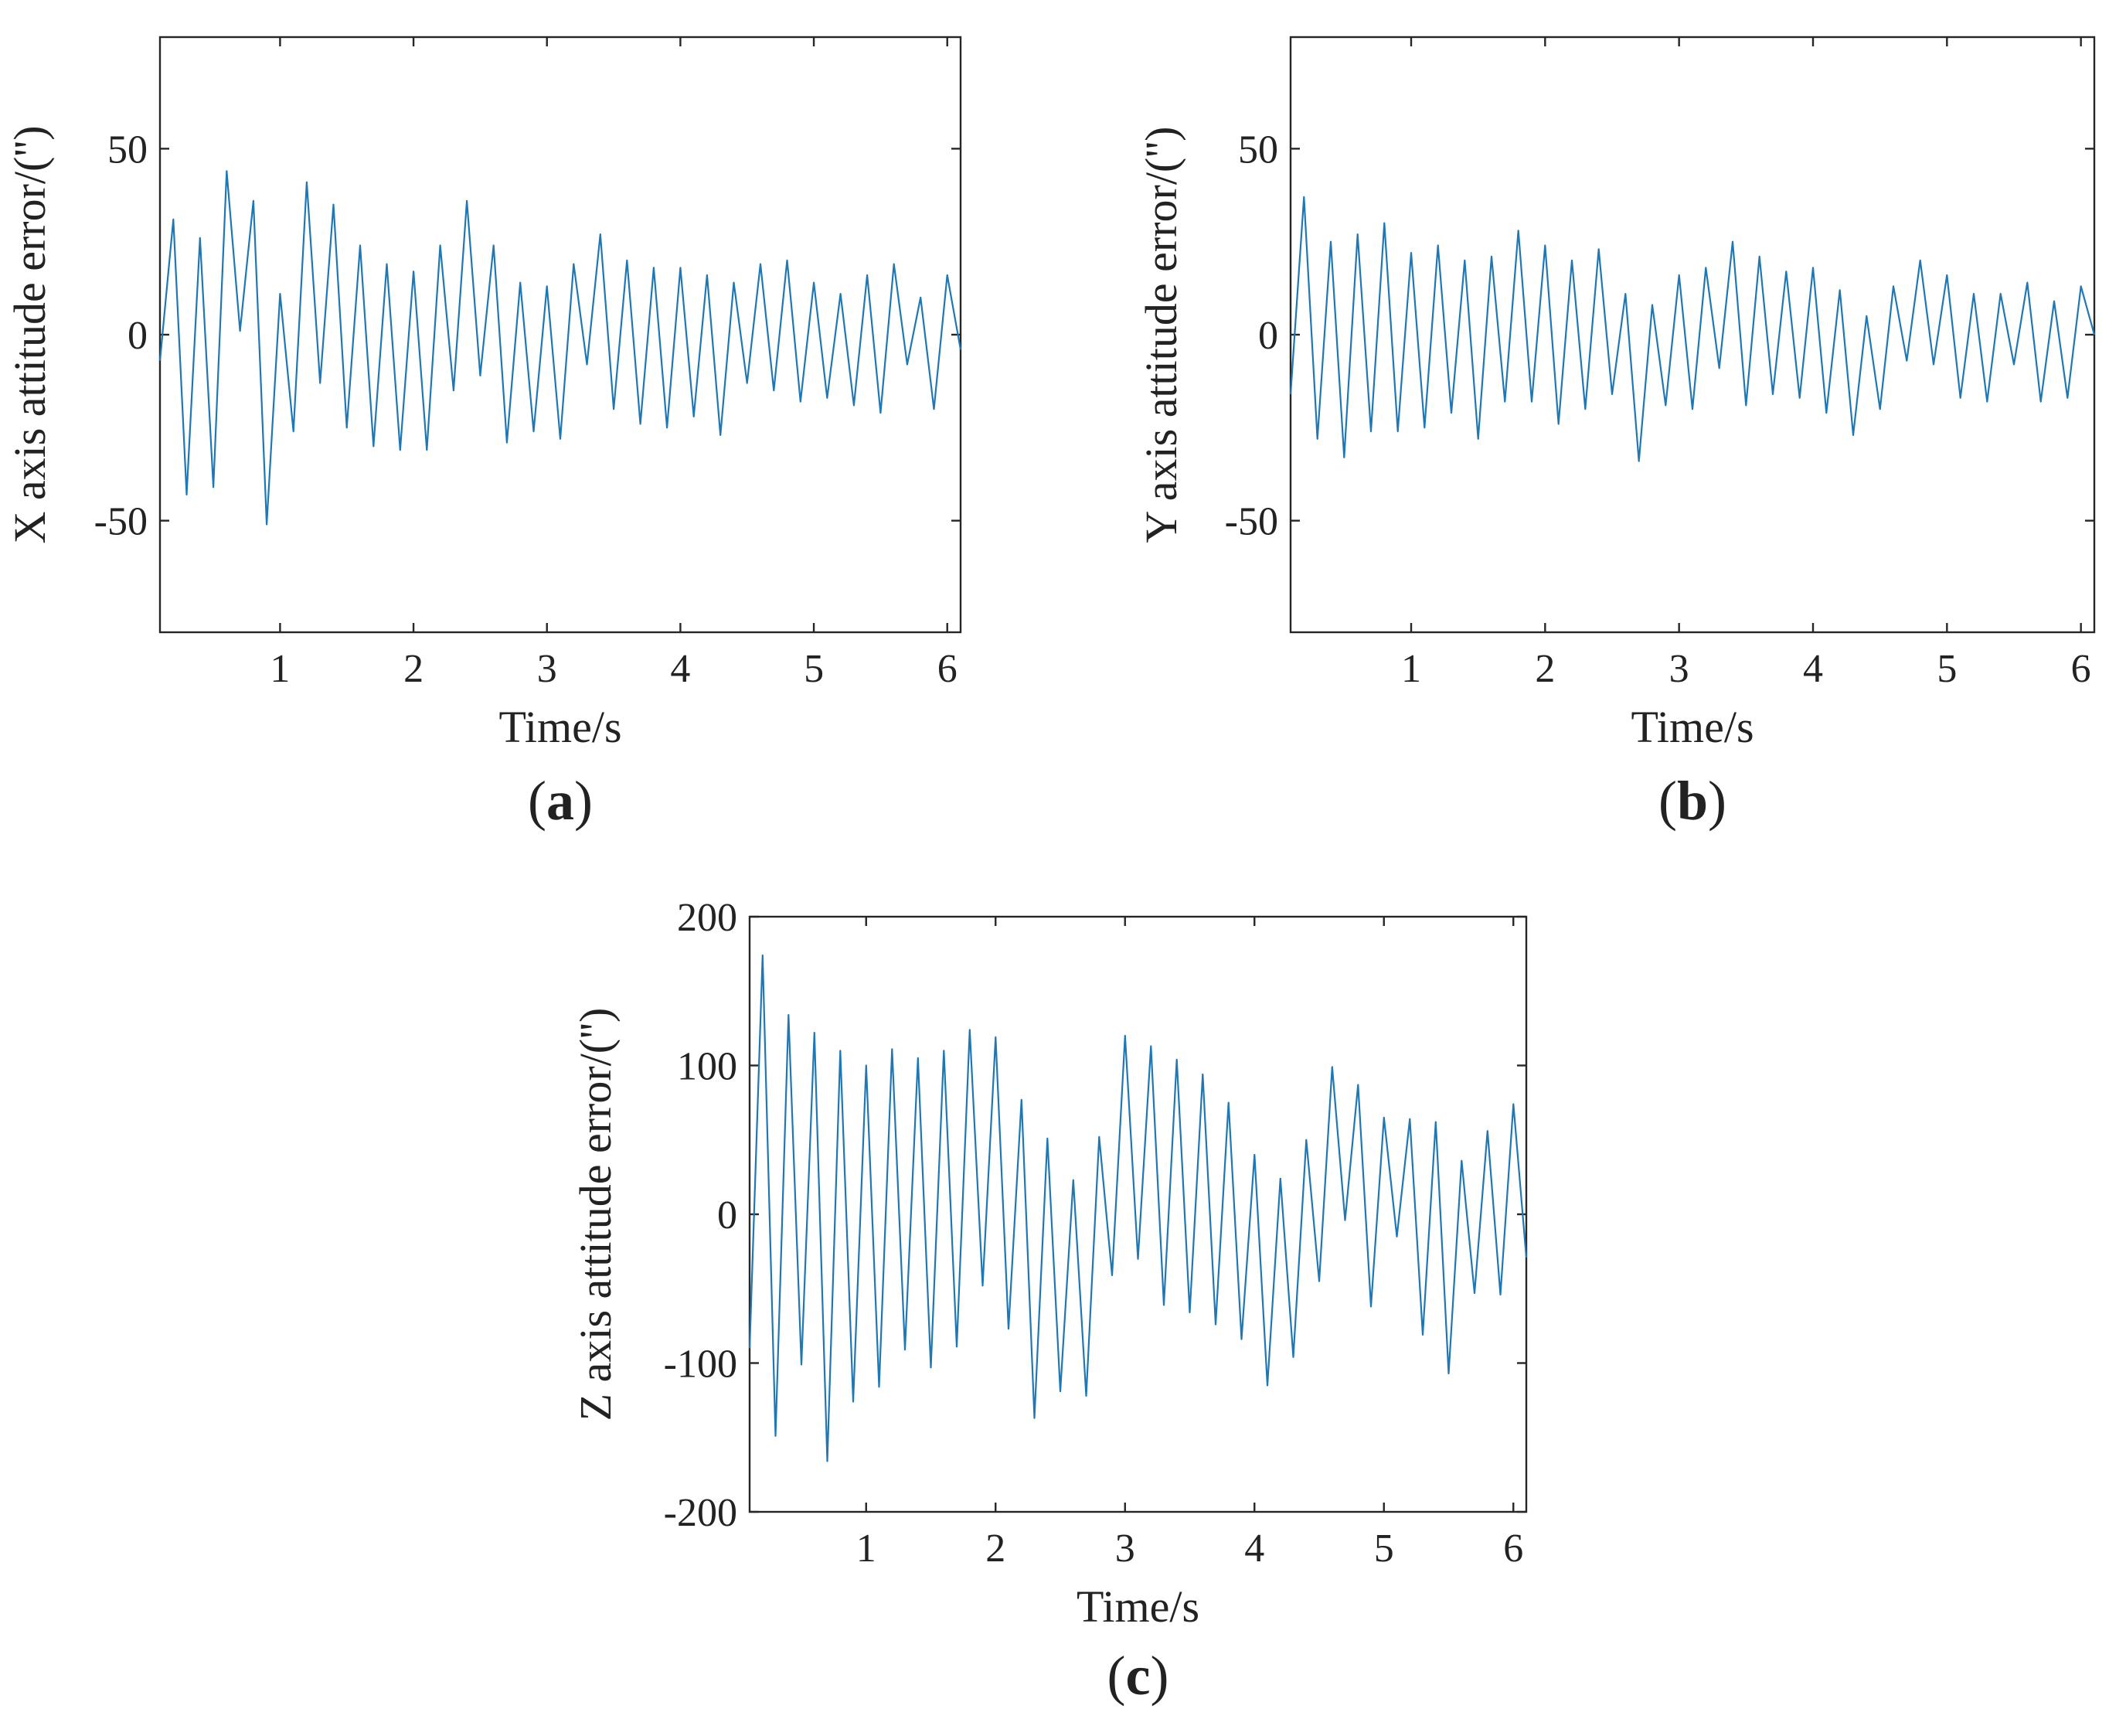 This screenshot has height=1736, width=2109. I want to click on panel-label: (c), so click(1138, 1676).